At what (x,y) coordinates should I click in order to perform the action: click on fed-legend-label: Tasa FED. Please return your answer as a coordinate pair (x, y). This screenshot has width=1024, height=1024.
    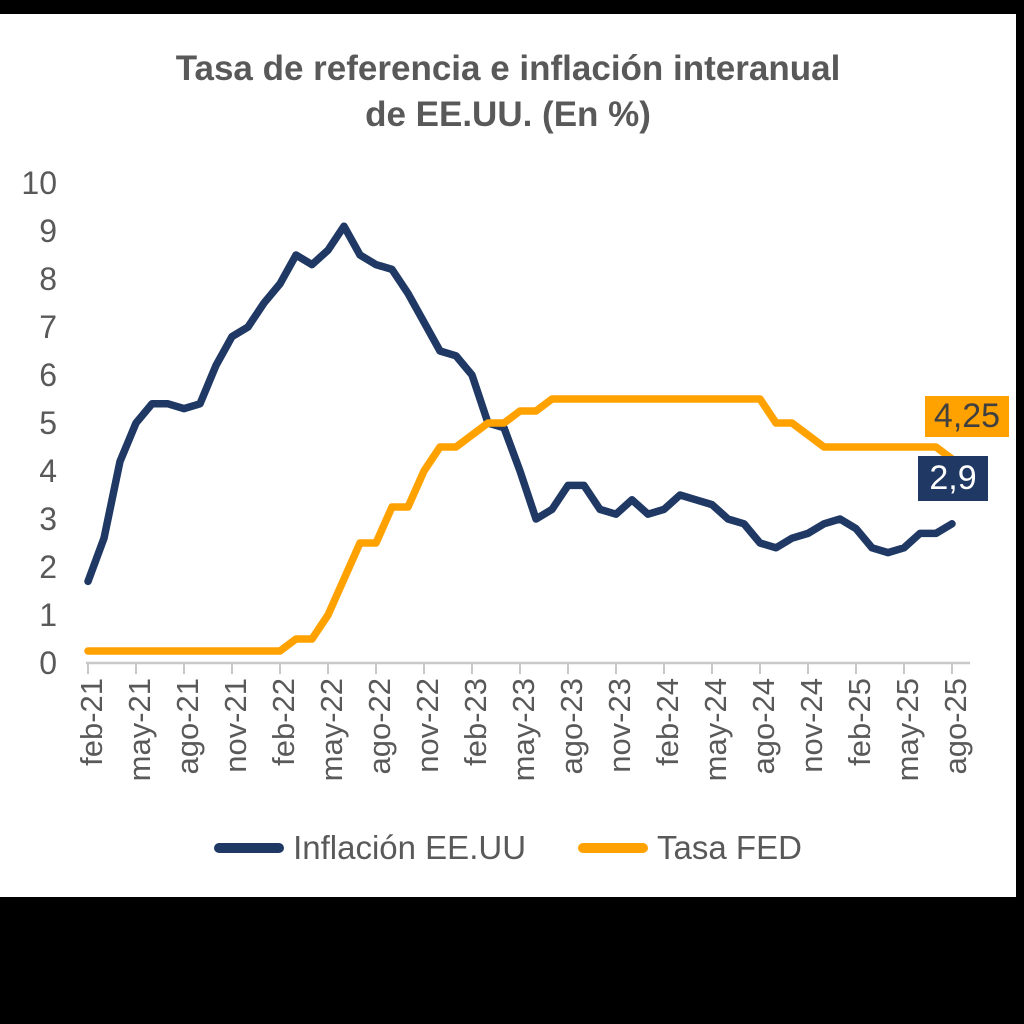
    Looking at the image, I should click on (729, 847).